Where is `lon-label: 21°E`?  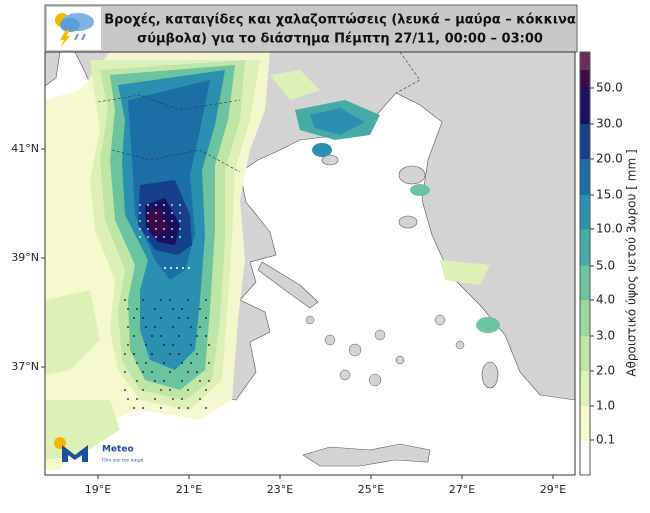
lon-label: 21°E is located at coordinates (189, 489).